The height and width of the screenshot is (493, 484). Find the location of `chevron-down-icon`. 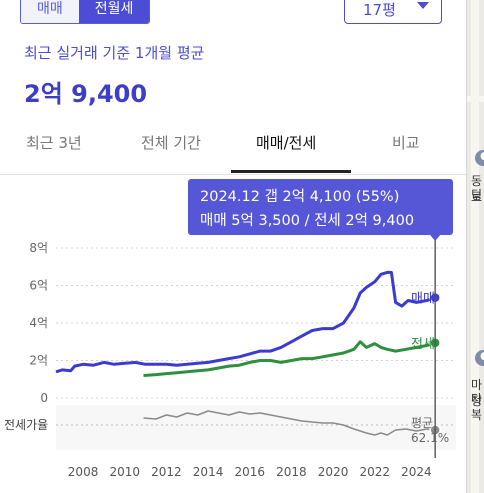

chevron-down-icon is located at coordinates (423, 5).